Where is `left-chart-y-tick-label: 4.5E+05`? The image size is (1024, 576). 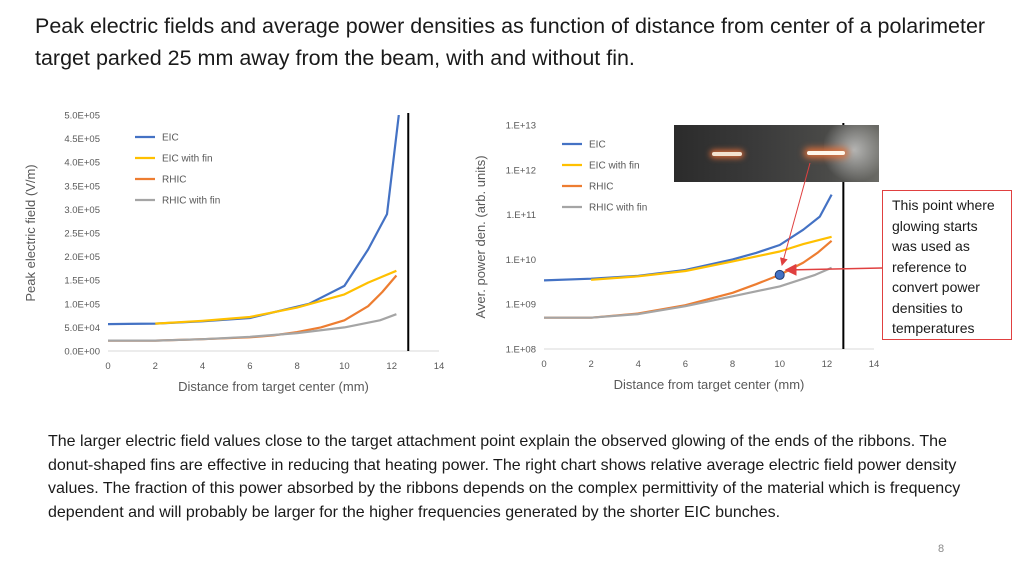
left-chart-y-tick-label: 4.5E+05 is located at coordinates (82, 139).